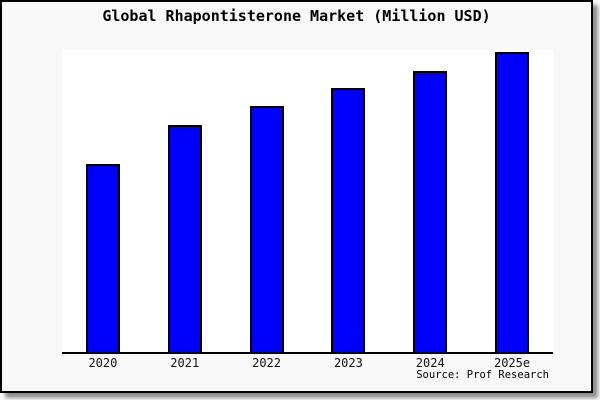 Image resolution: width=600 pixels, height=400 pixels. Describe the element at coordinates (184, 238) in the screenshot. I see `bar-2021` at that location.